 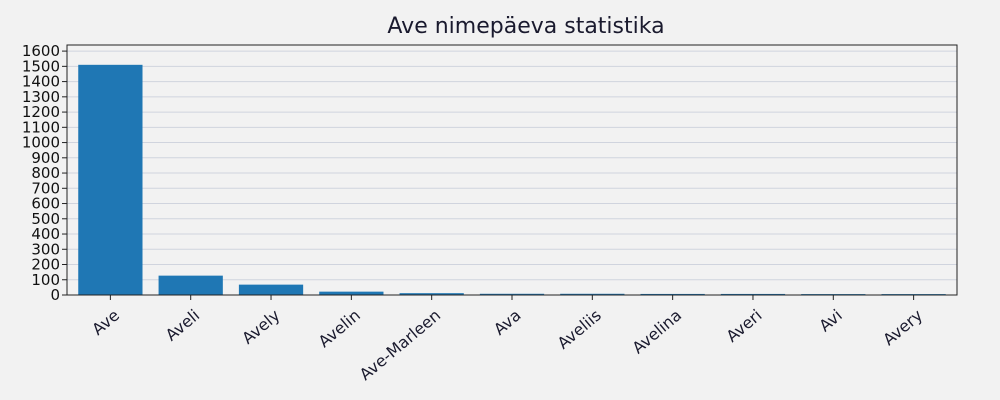 I want to click on y-tick-label: 400, so click(x=45, y=234).